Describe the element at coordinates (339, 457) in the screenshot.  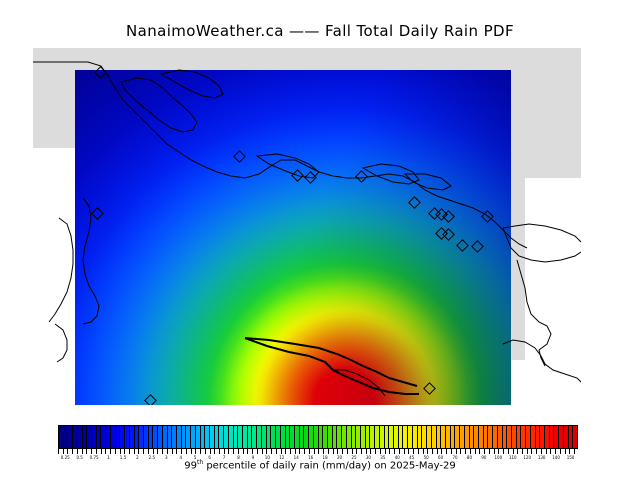
I see `colorbar-tick-label: 20` at that location.